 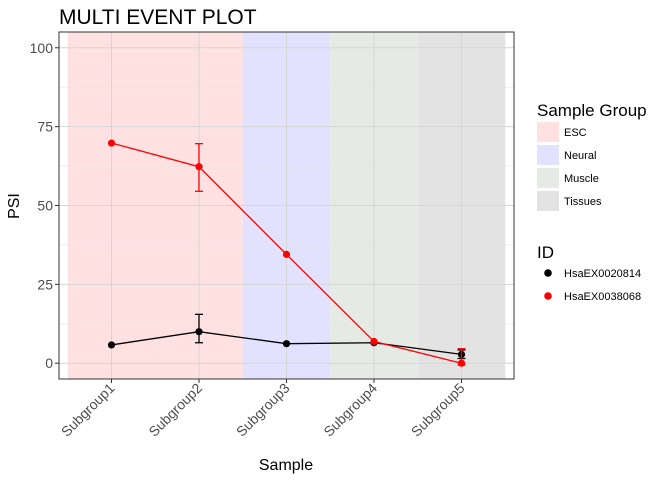 I want to click on x-tick-label: Subgroup2, so click(x=175, y=410).